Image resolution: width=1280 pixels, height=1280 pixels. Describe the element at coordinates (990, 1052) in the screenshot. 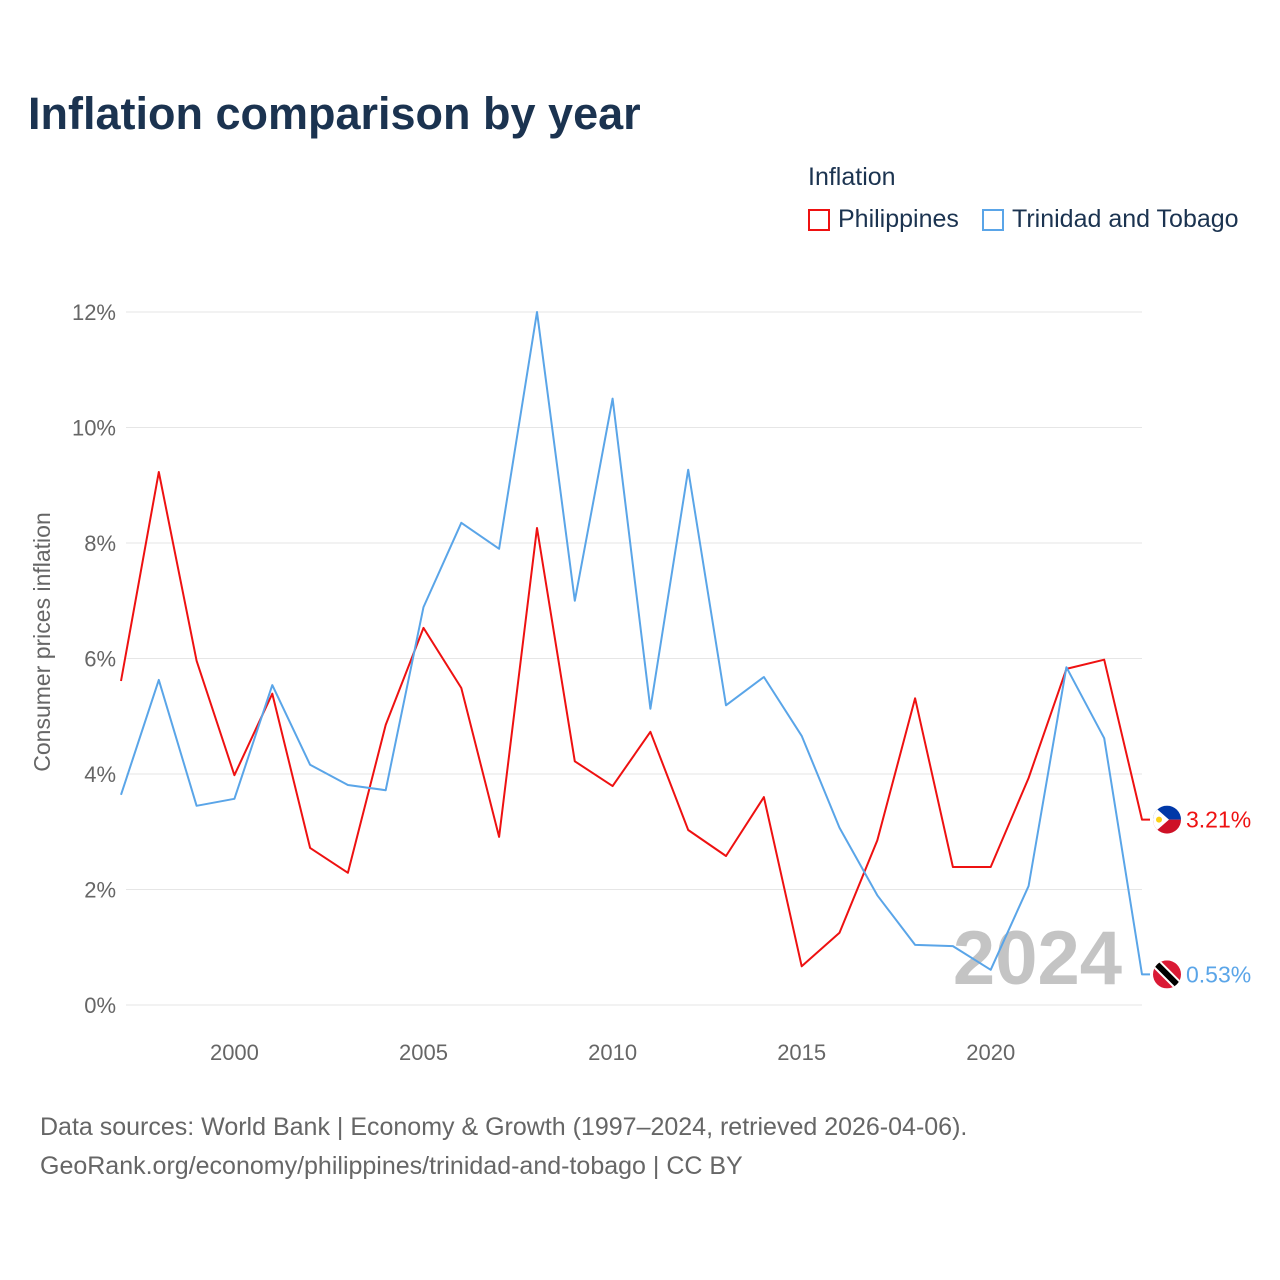

I see `x-tick-label: 2020` at that location.